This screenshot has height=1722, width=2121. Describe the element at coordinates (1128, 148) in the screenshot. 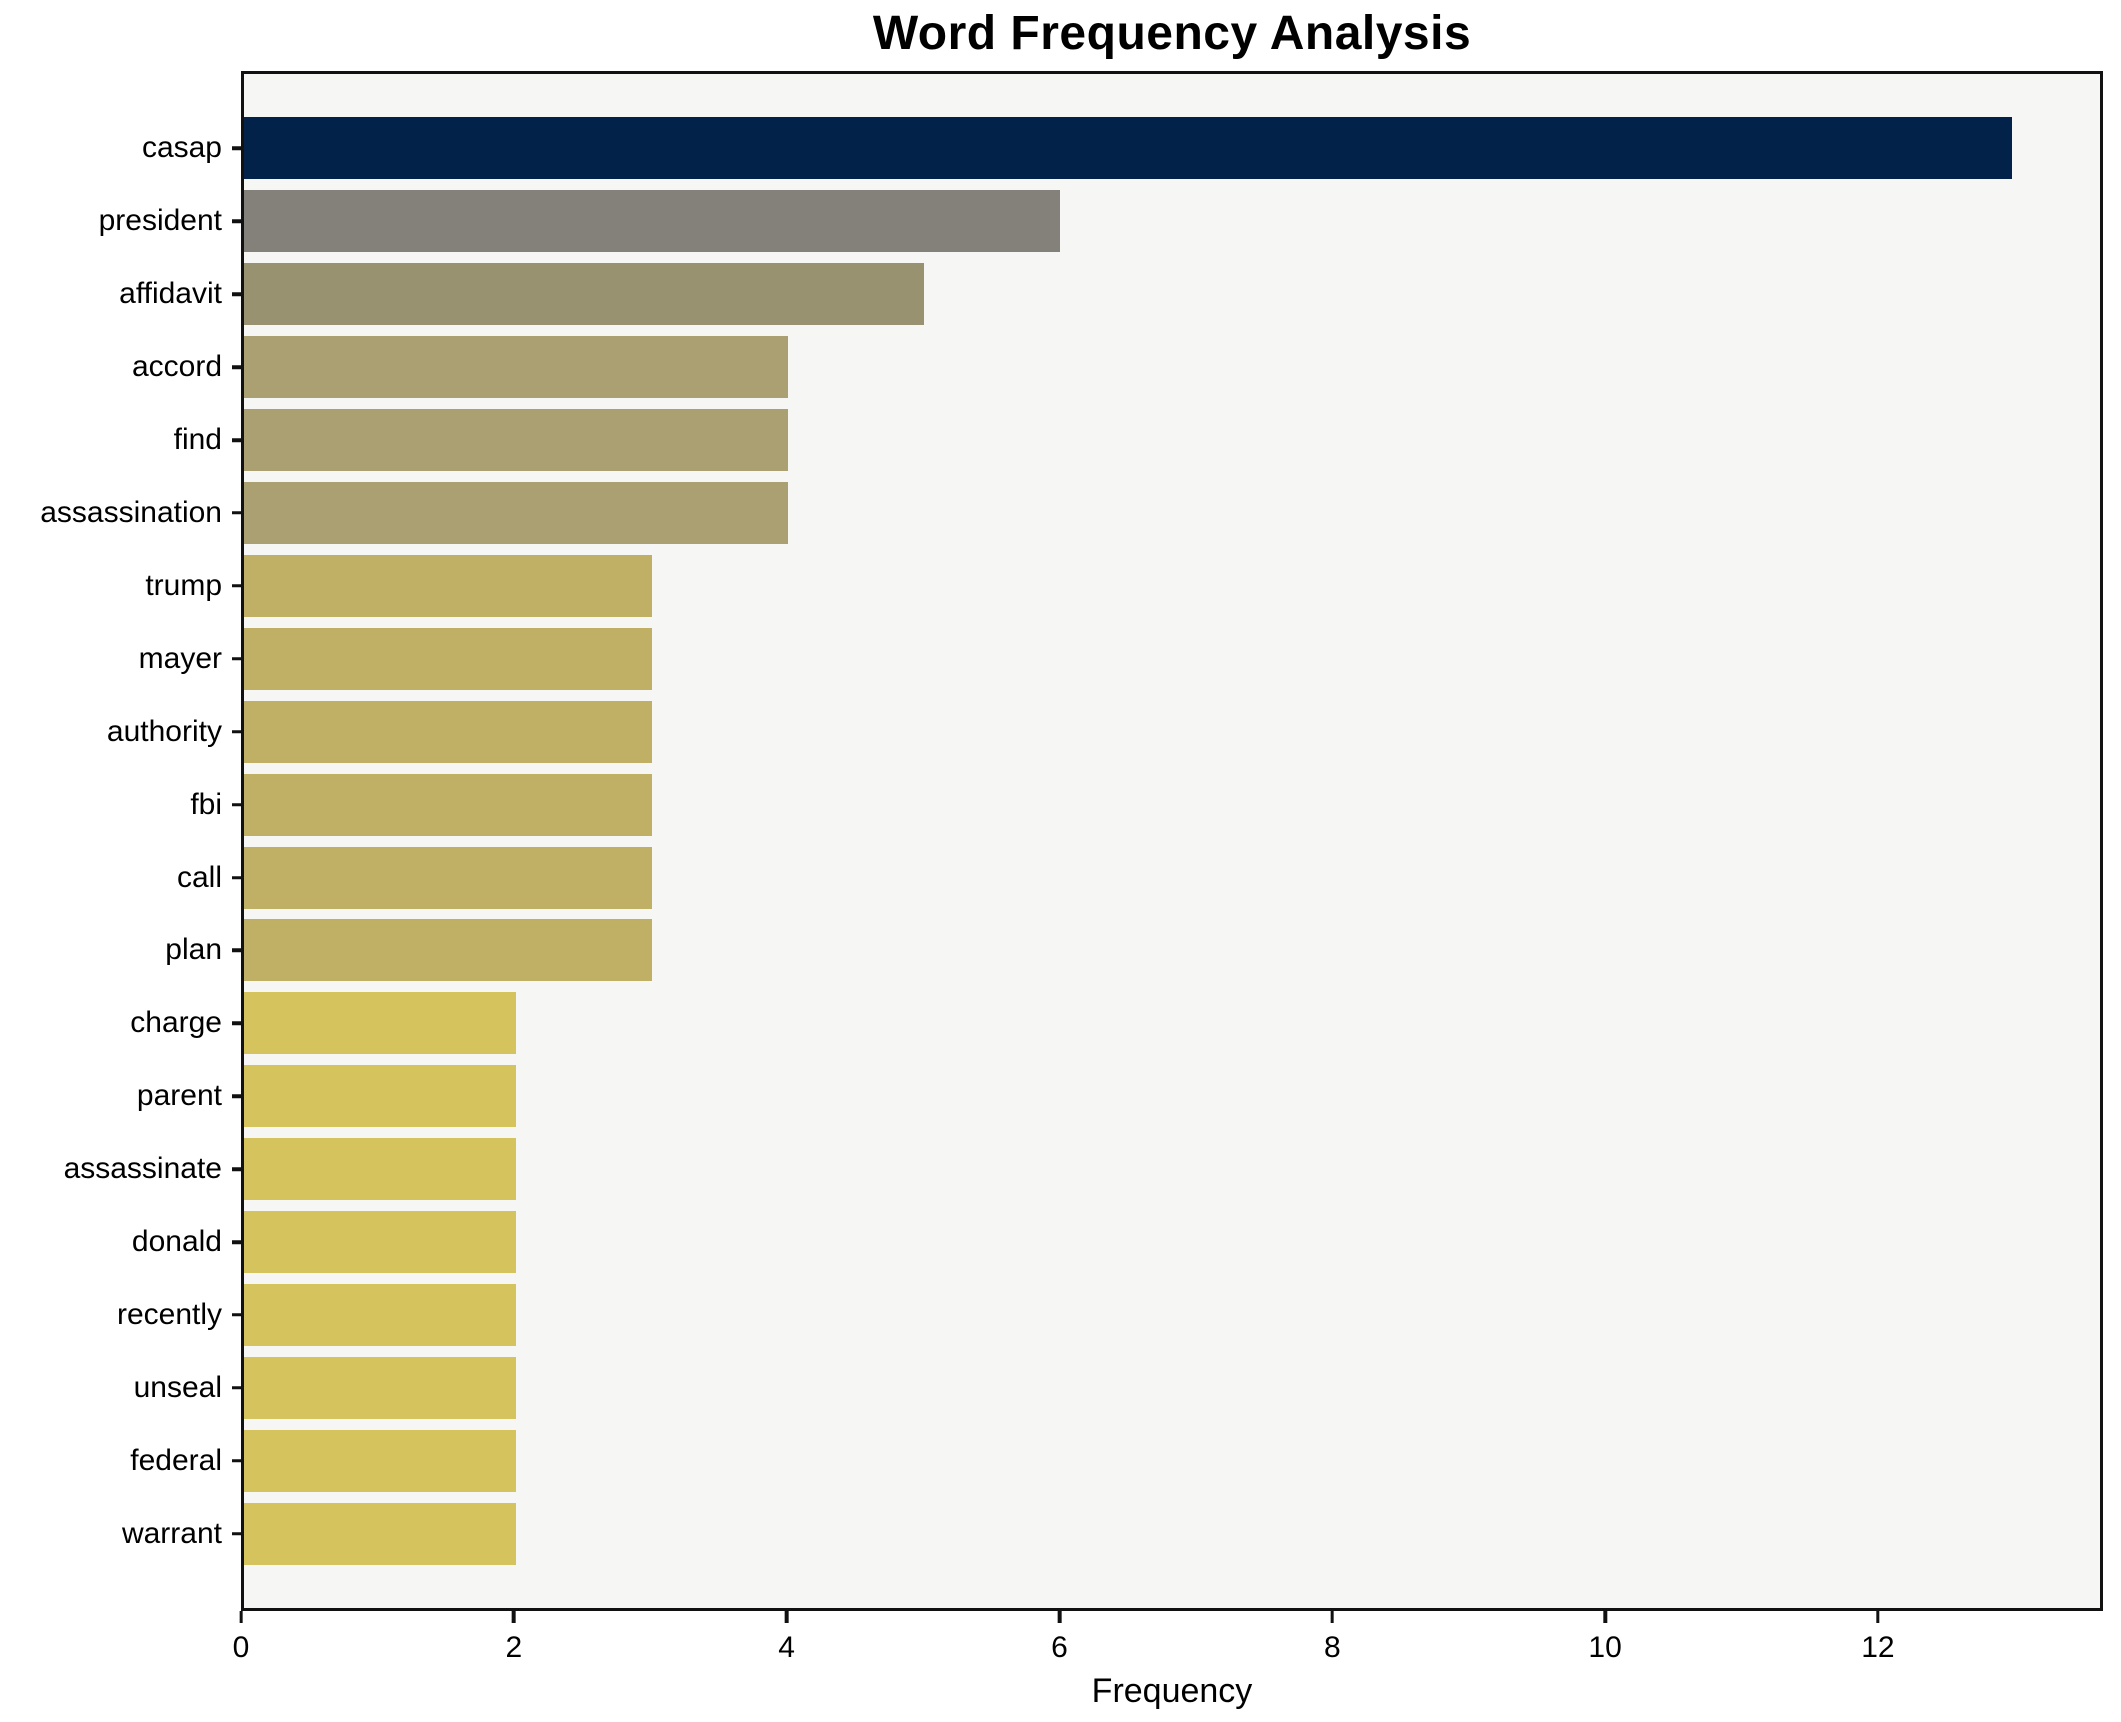

I see `bar-casap` at that location.